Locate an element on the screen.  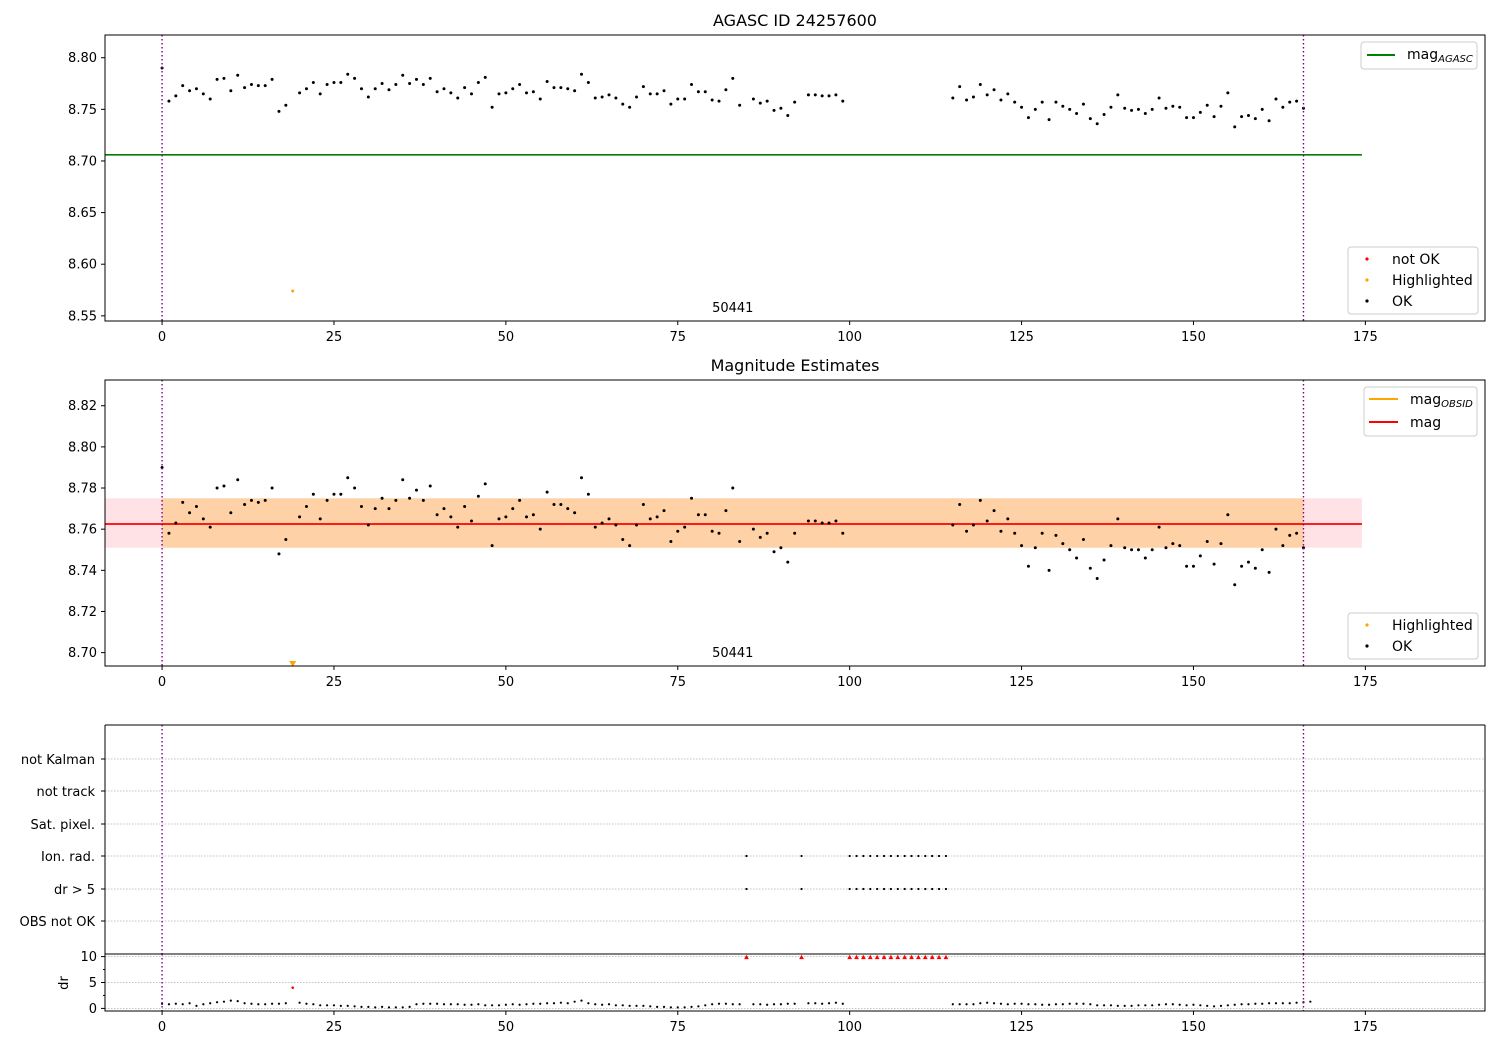
x-tick-label: 150 is located at coordinates (1193, 682).